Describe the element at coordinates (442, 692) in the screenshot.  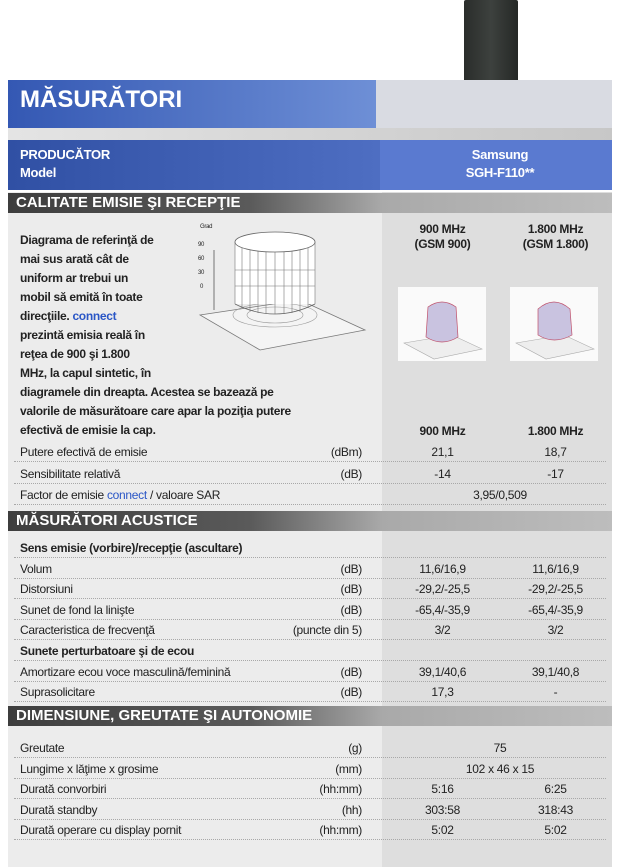
I see `row-value: 17,3` at that location.